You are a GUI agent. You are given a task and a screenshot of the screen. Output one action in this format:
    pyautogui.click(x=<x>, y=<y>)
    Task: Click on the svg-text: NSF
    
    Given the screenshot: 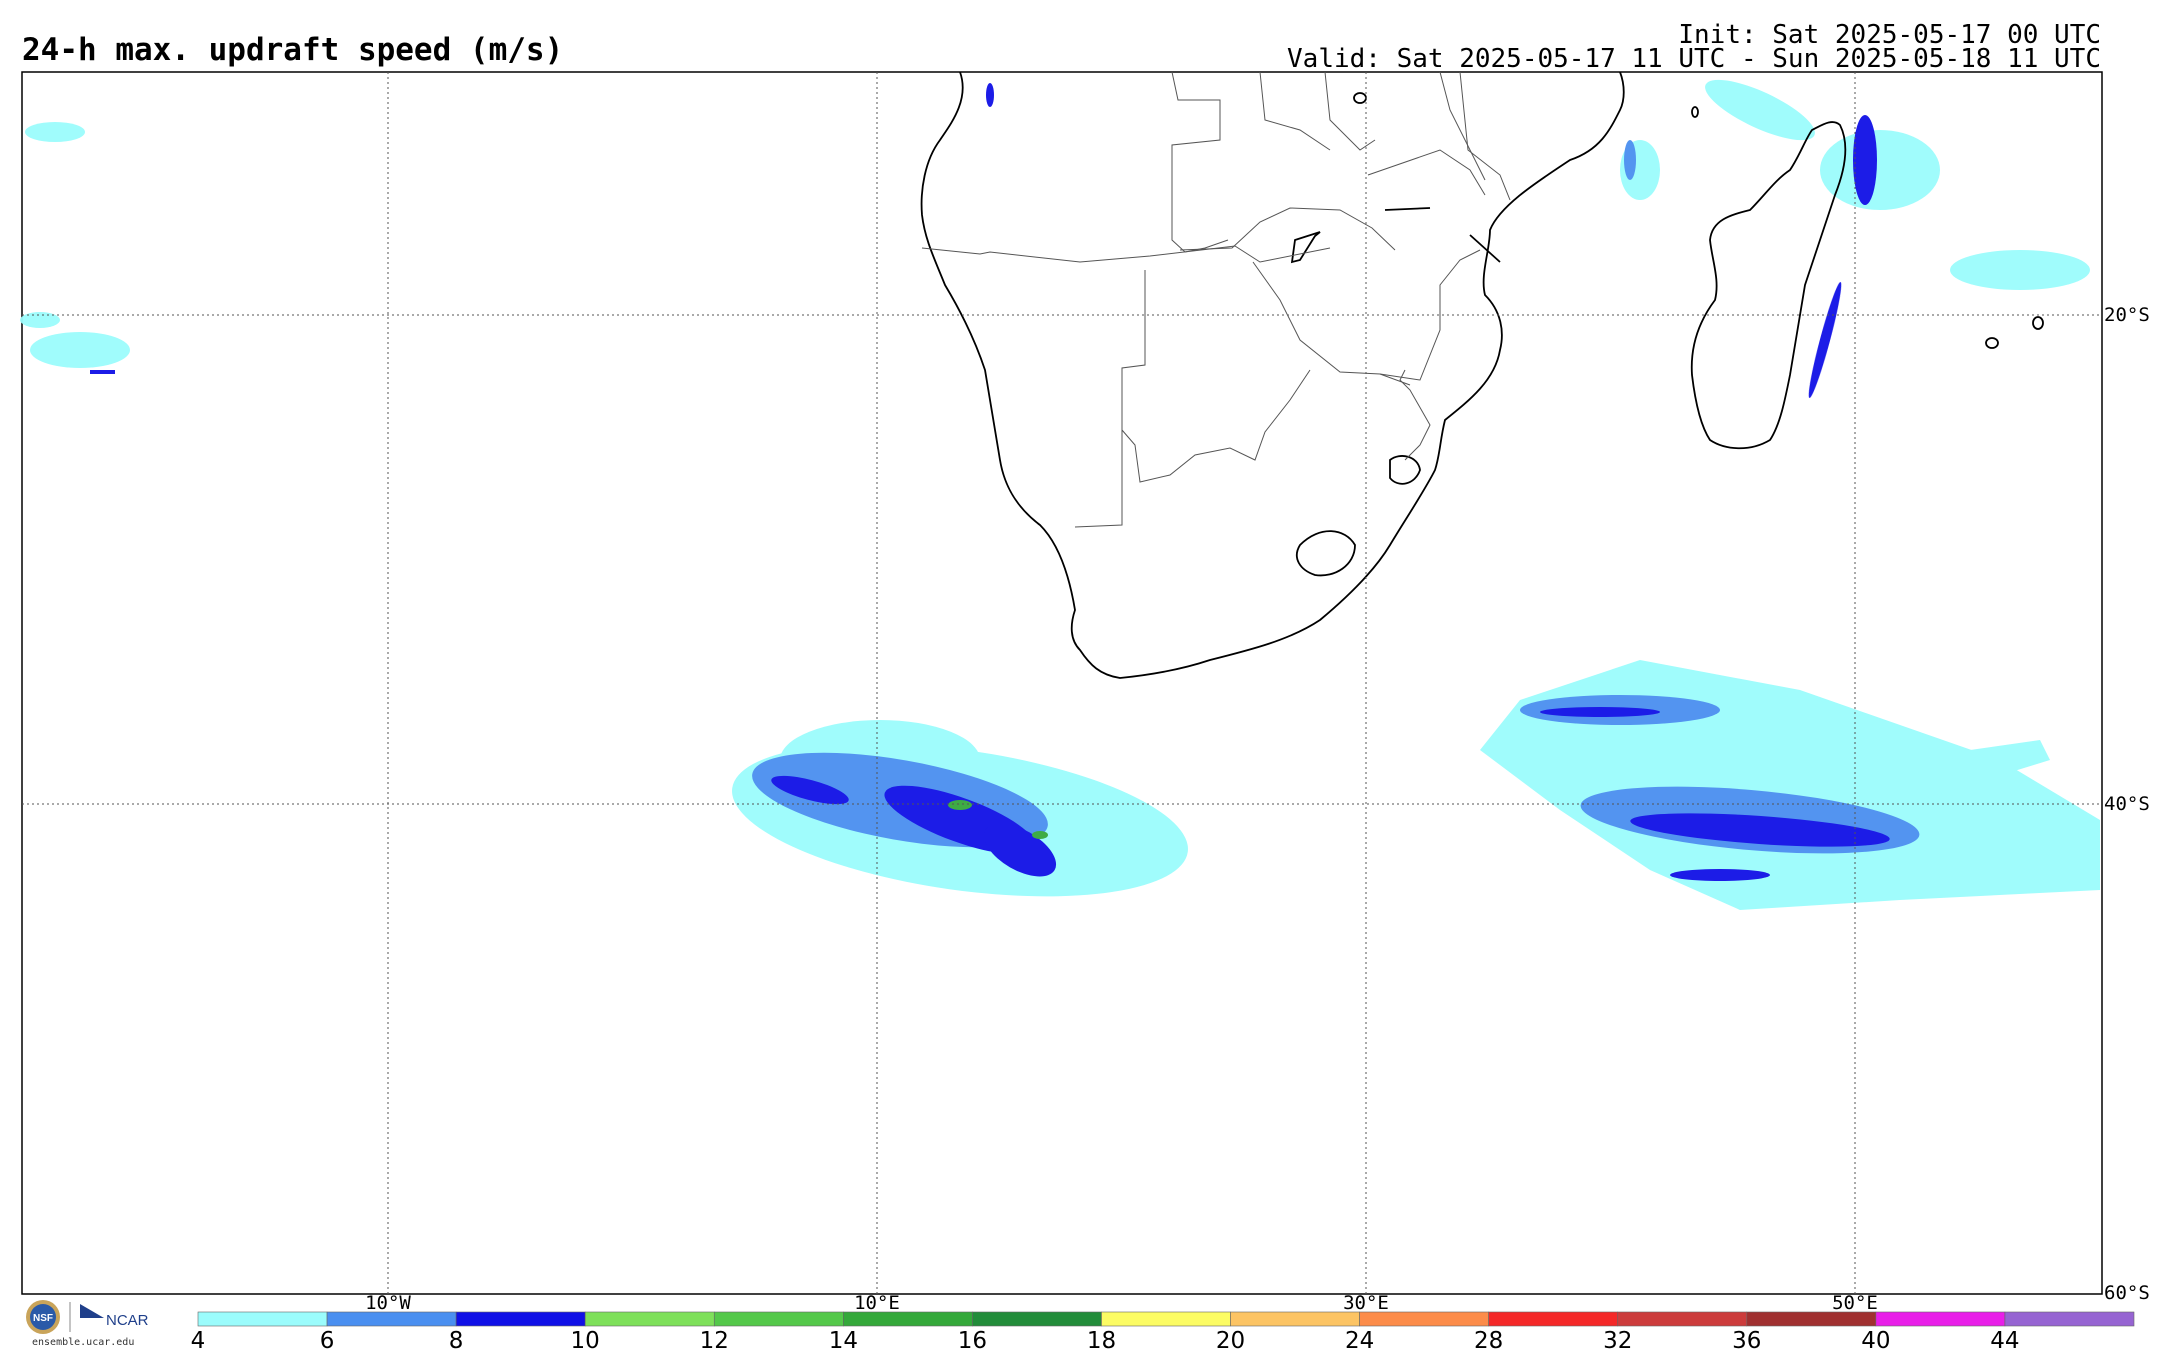 What is the action you would take?
    pyautogui.click(x=43, y=1318)
    